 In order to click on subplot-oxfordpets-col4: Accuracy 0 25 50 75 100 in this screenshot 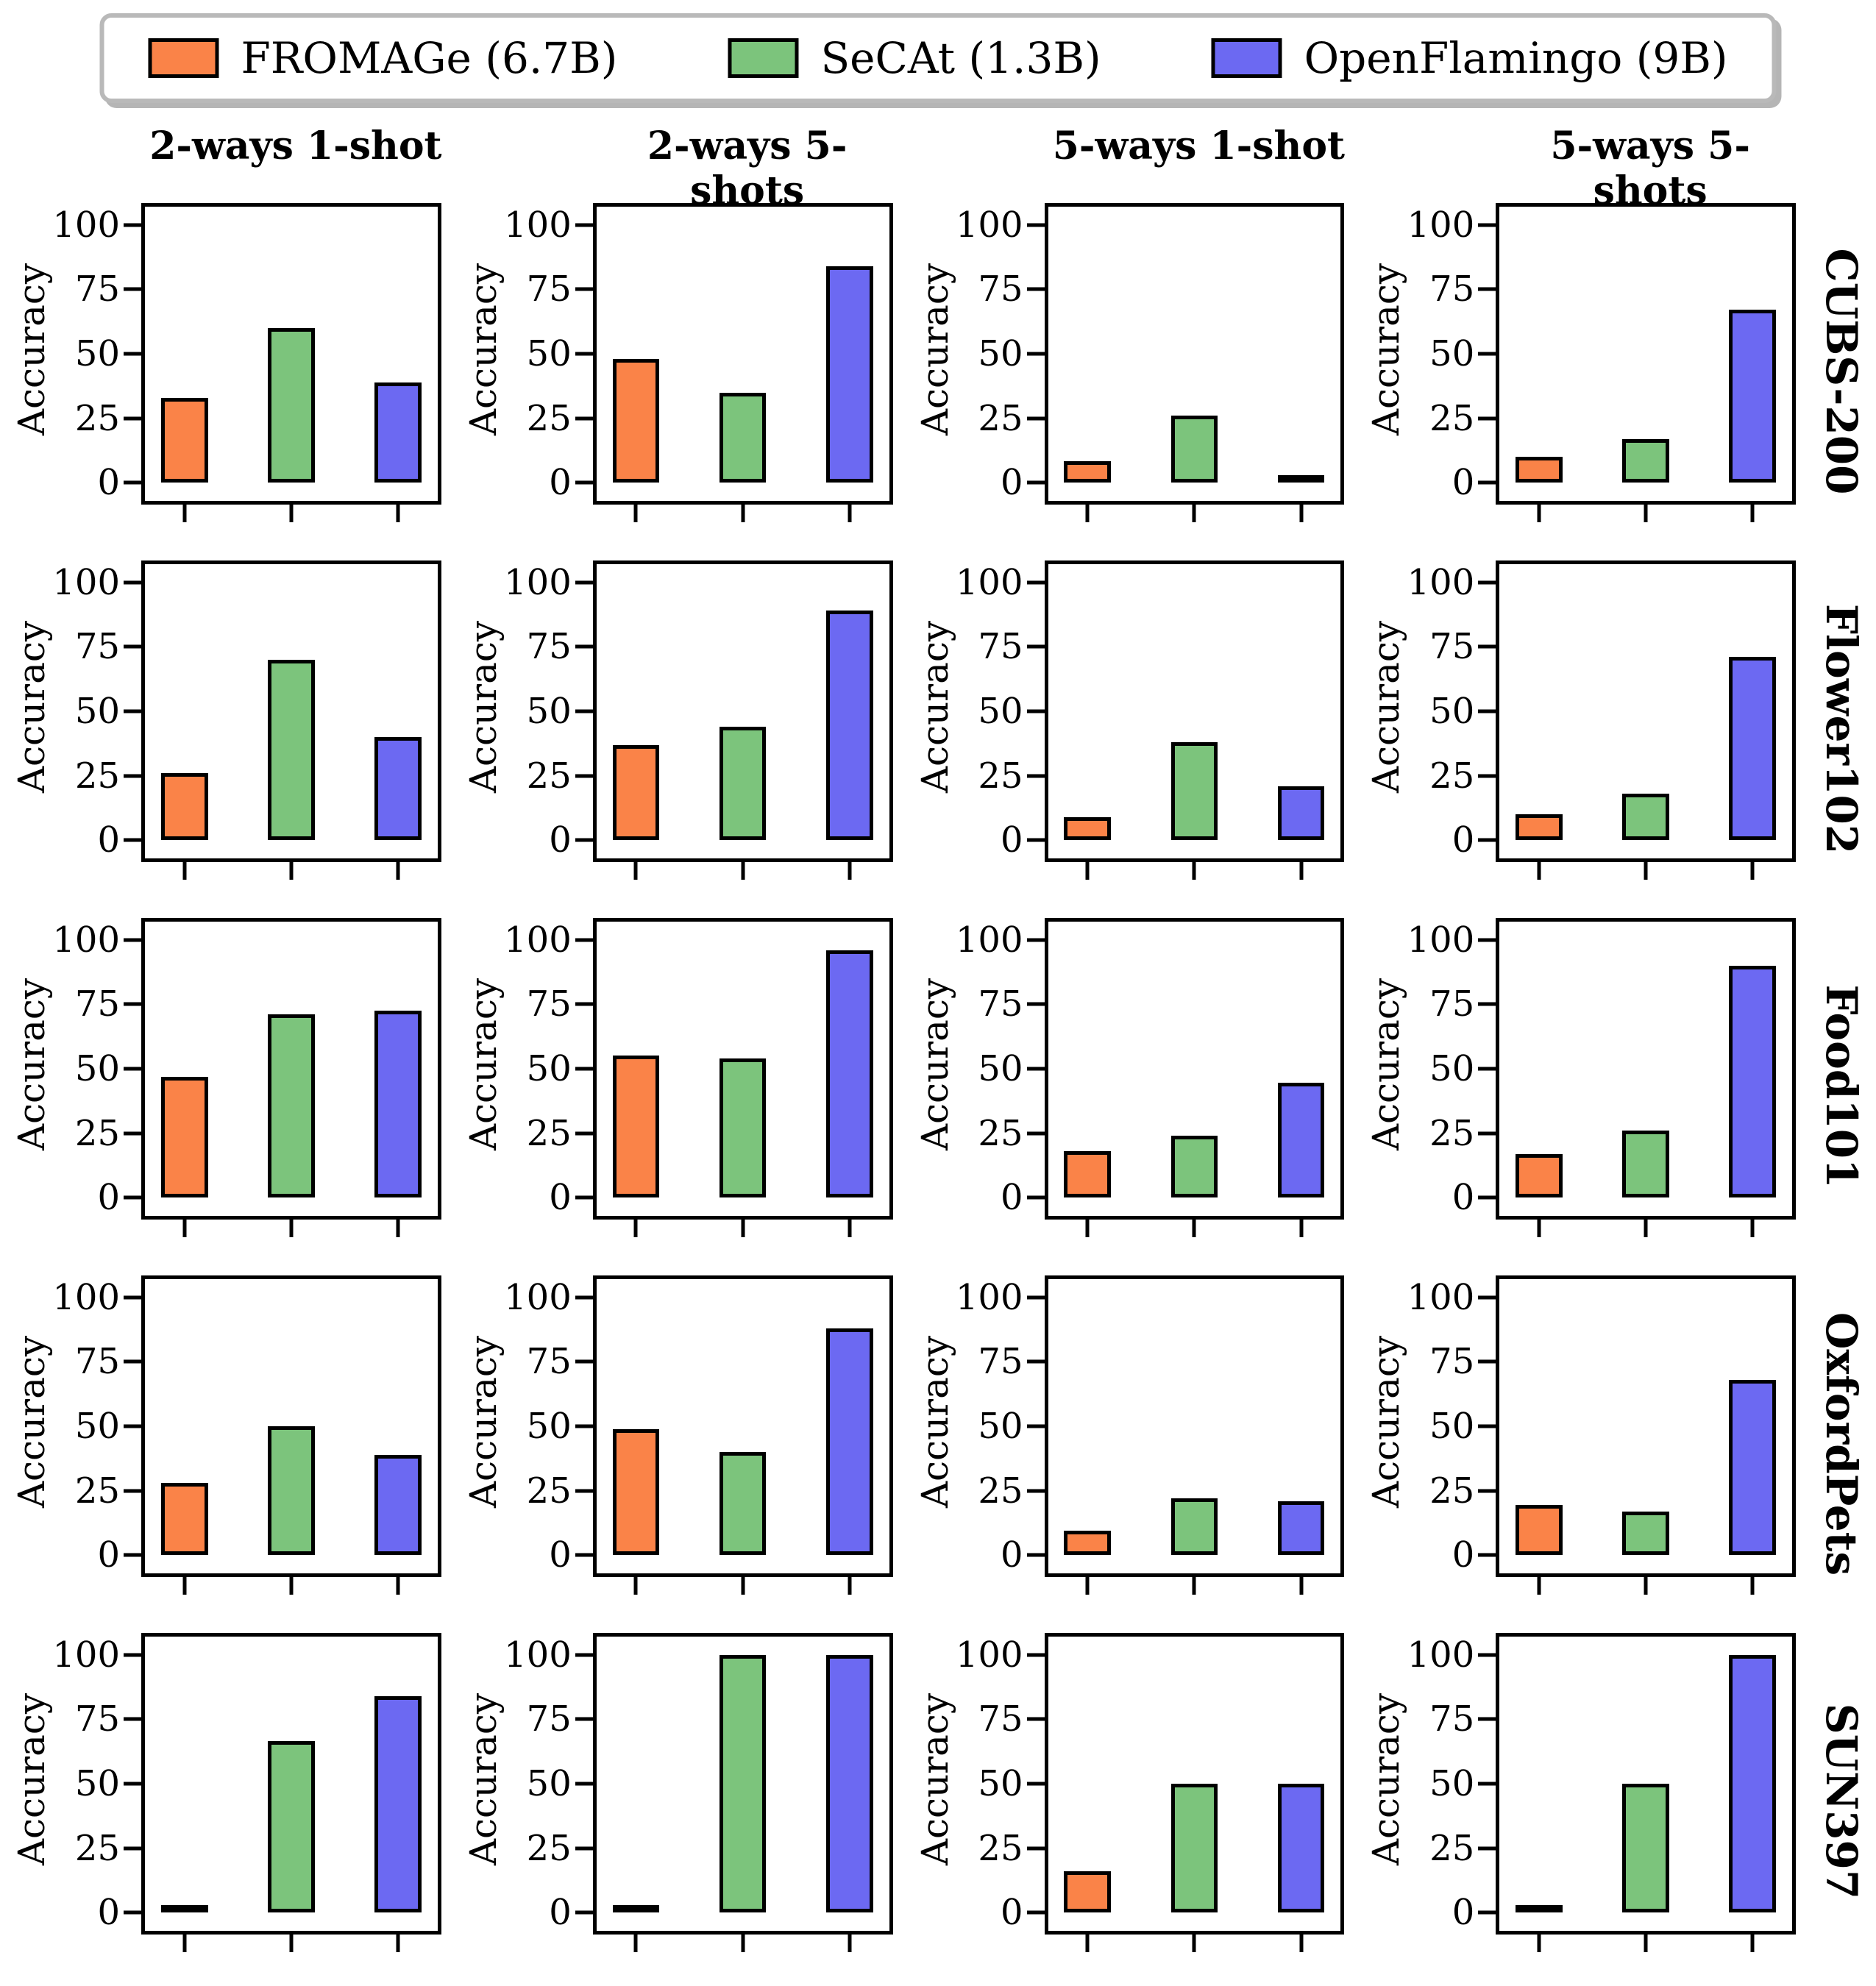, I will do `click(1580, 1444)`.